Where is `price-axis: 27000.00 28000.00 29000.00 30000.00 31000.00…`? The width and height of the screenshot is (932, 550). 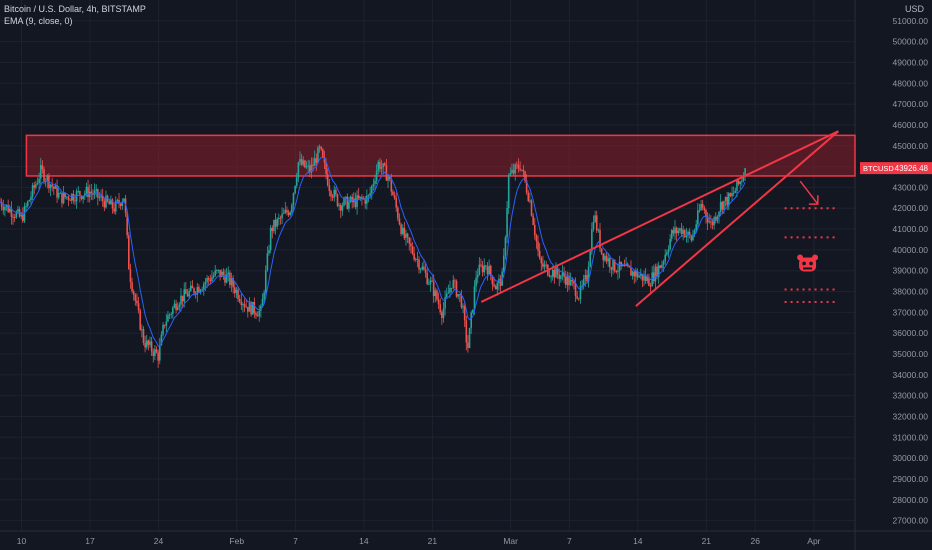 price-axis: 27000.00 28000.00 29000.00 30000.00 31000.00… is located at coordinates (911, 271).